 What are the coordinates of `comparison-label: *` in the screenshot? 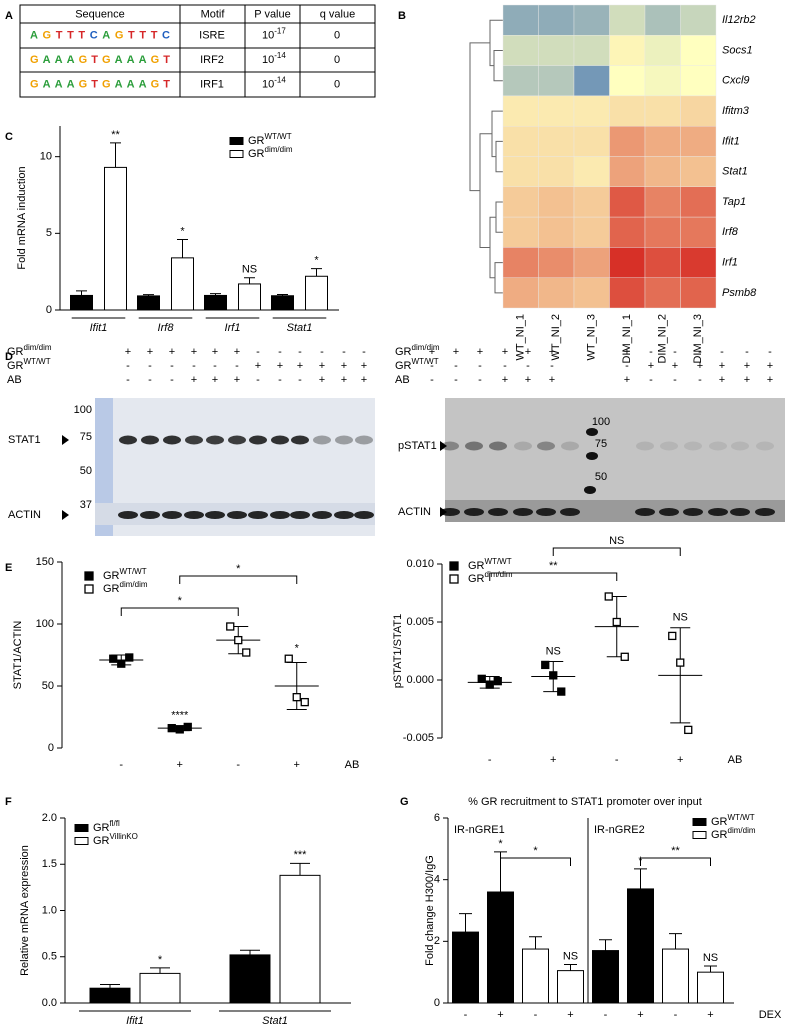 It's located at (180, 601).